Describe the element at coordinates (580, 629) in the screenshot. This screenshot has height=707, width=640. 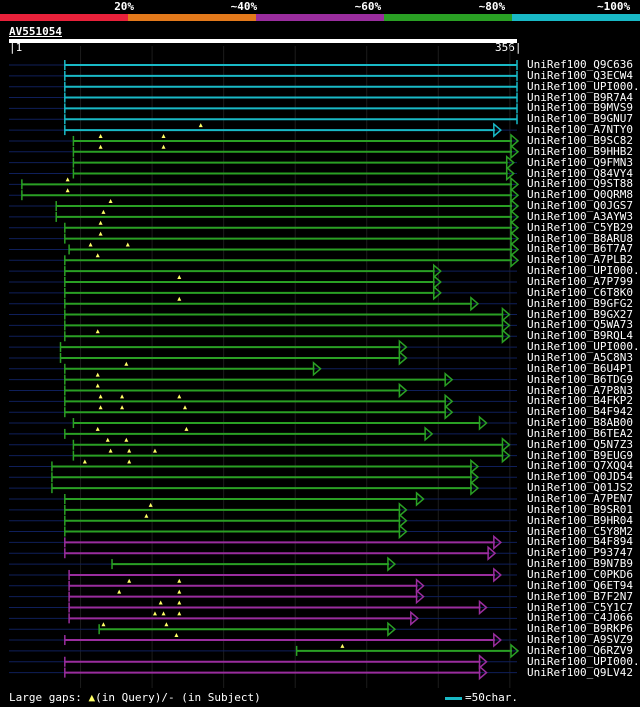
I see `hit-label: UniRef100_B9RKP6` at that location.